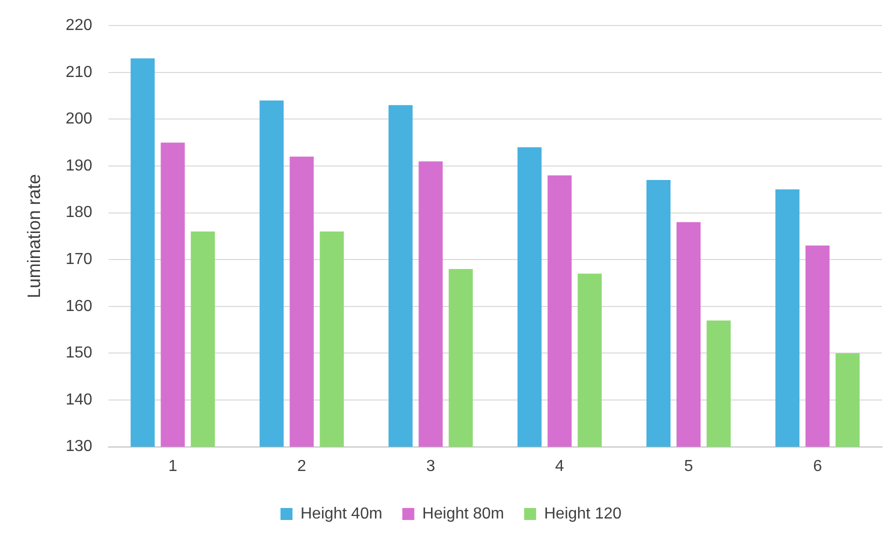 The image size is (896, 544). I want to click on y-tick-label: 180, so click(79, 213).